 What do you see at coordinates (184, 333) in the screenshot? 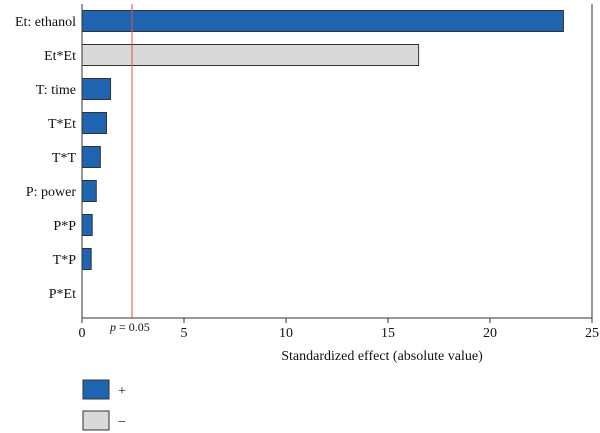
I see `x-tick-label: 5` at bounding box center [184, 333].